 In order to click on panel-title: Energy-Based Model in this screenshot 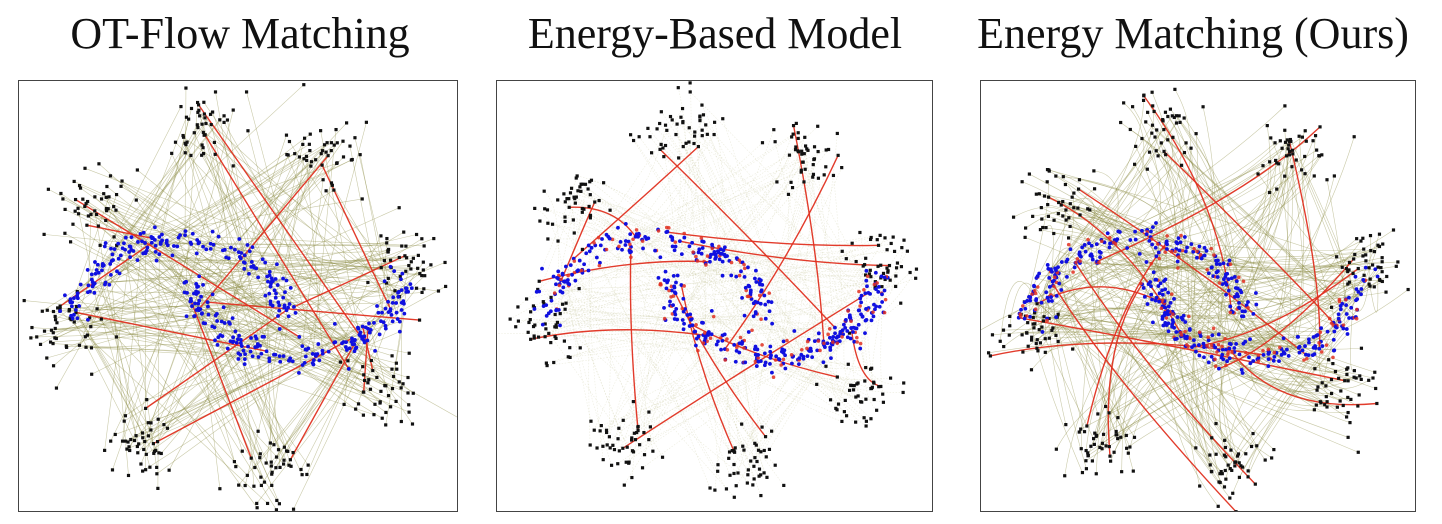, I will do `click(715, 33)`.